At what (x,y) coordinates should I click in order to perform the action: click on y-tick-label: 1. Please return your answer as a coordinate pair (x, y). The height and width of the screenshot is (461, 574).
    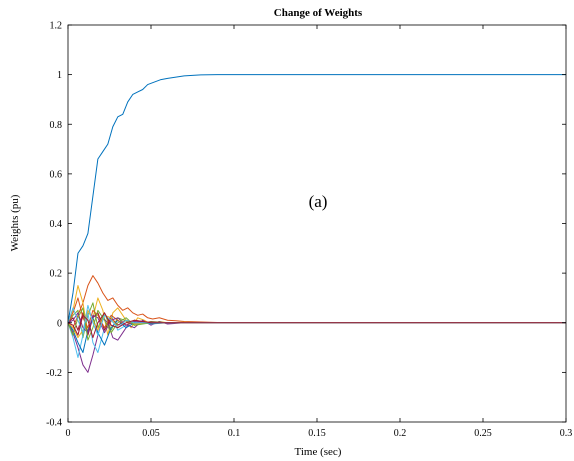
    Looking at the image, I should click on (59, 75).